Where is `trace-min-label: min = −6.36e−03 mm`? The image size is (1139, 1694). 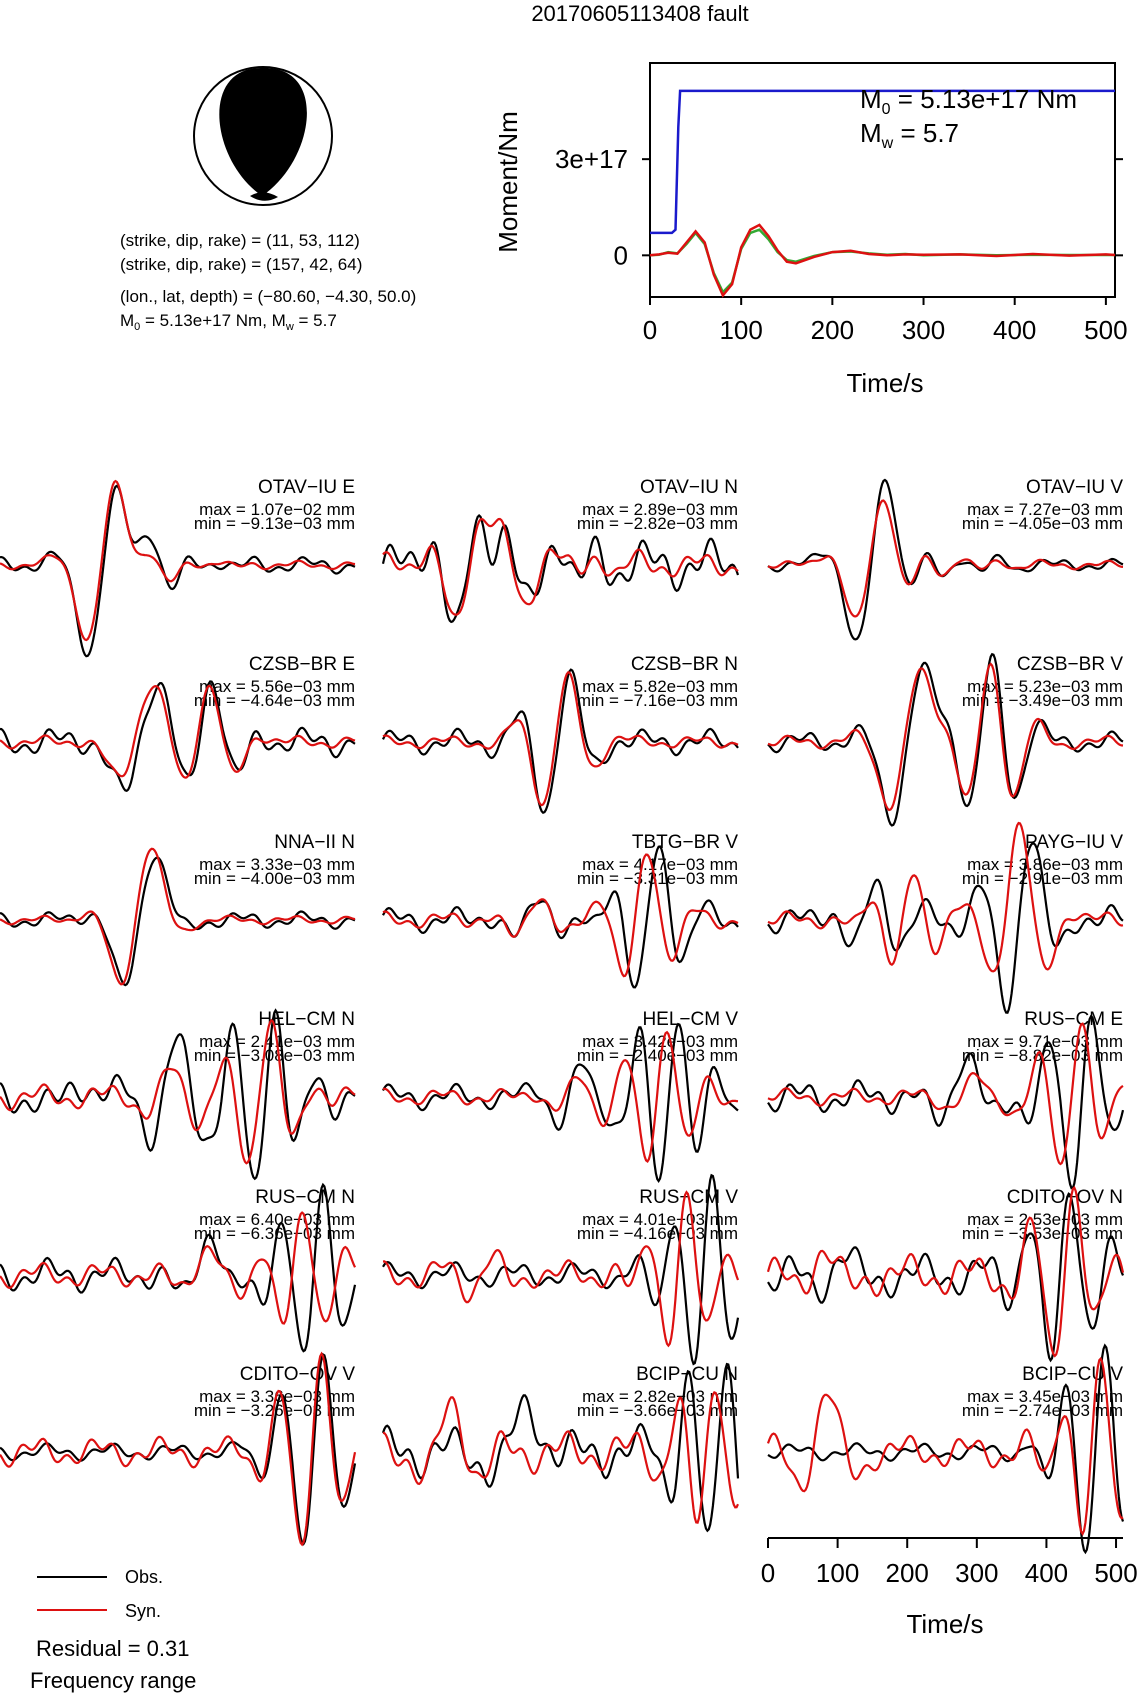 trace-min-label: min = −6.36e−03 mm is located at coordinates (274, 1233).